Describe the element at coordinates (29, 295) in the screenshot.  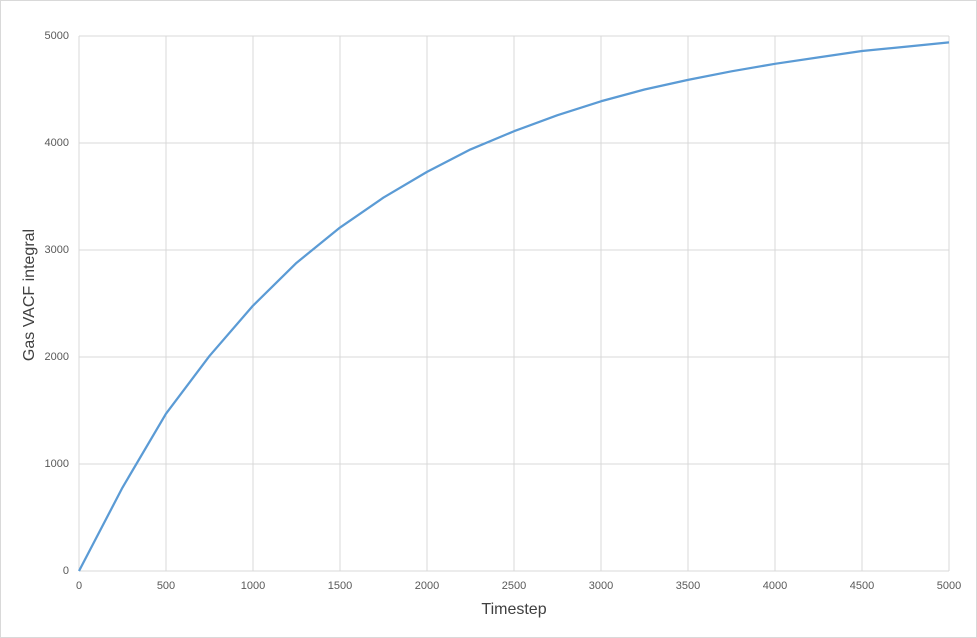
I see `y-axis-title: Gas VACF integral` at that location.